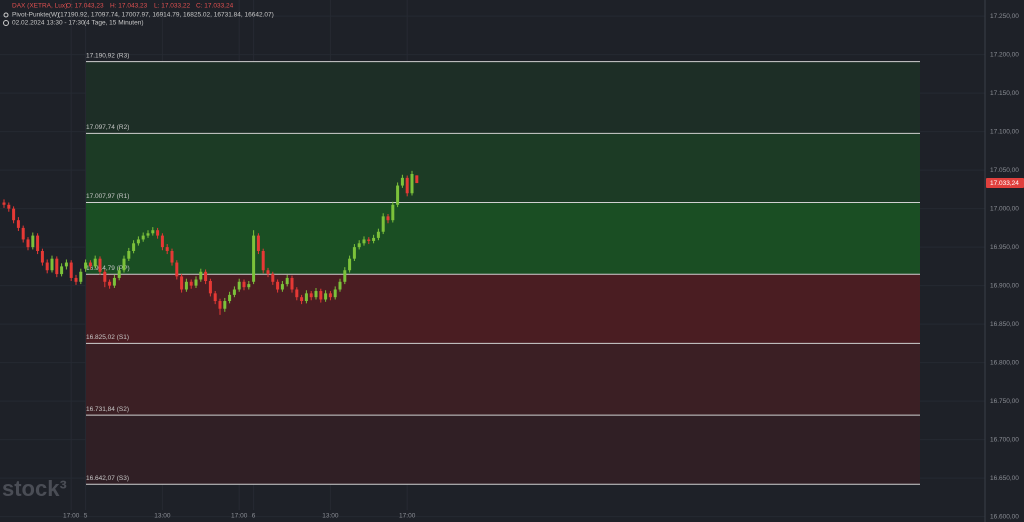 Image resolution: width=1024 pixels, height=522 pixels. Describe the element at coordinates (107, 196) in the screenshot. I see `pivot-label: 17.007,97 (R1)` at that location.